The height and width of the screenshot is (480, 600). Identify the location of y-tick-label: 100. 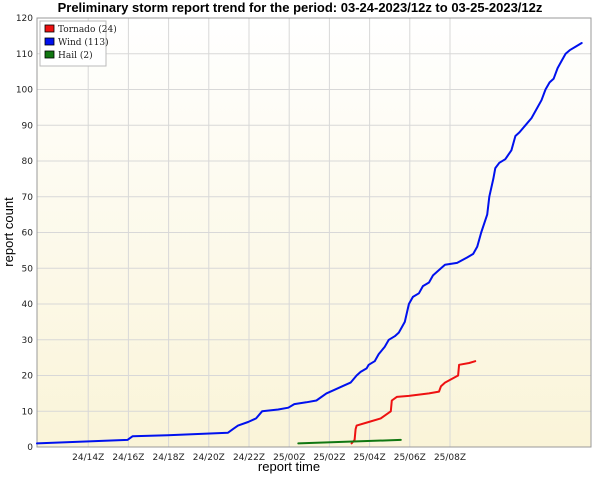
(24, 91).